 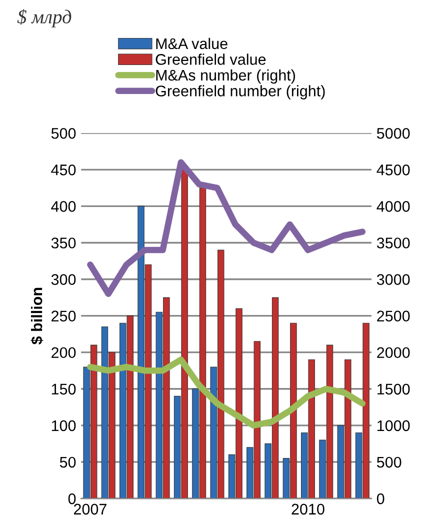 What do you see at coordinates (394, 389) in the screenshot?
I see `y2-tick-label: 1500` at bounding box center [394, 389].